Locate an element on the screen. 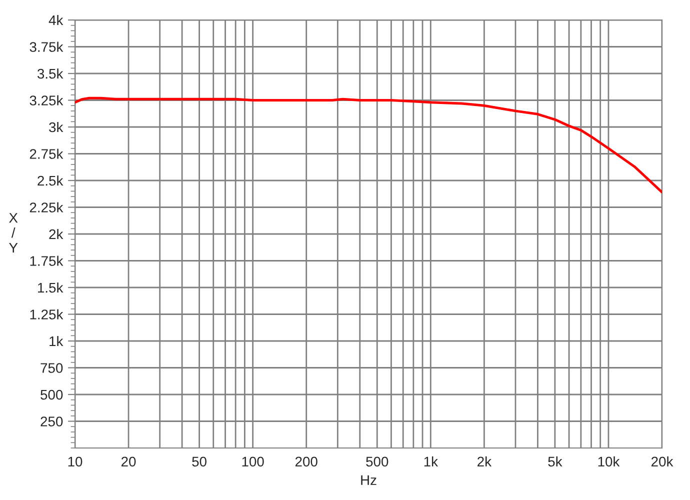 This screenshot has height=500, width=690. x-tick-label: 20 is located at coordinates (129, 461).